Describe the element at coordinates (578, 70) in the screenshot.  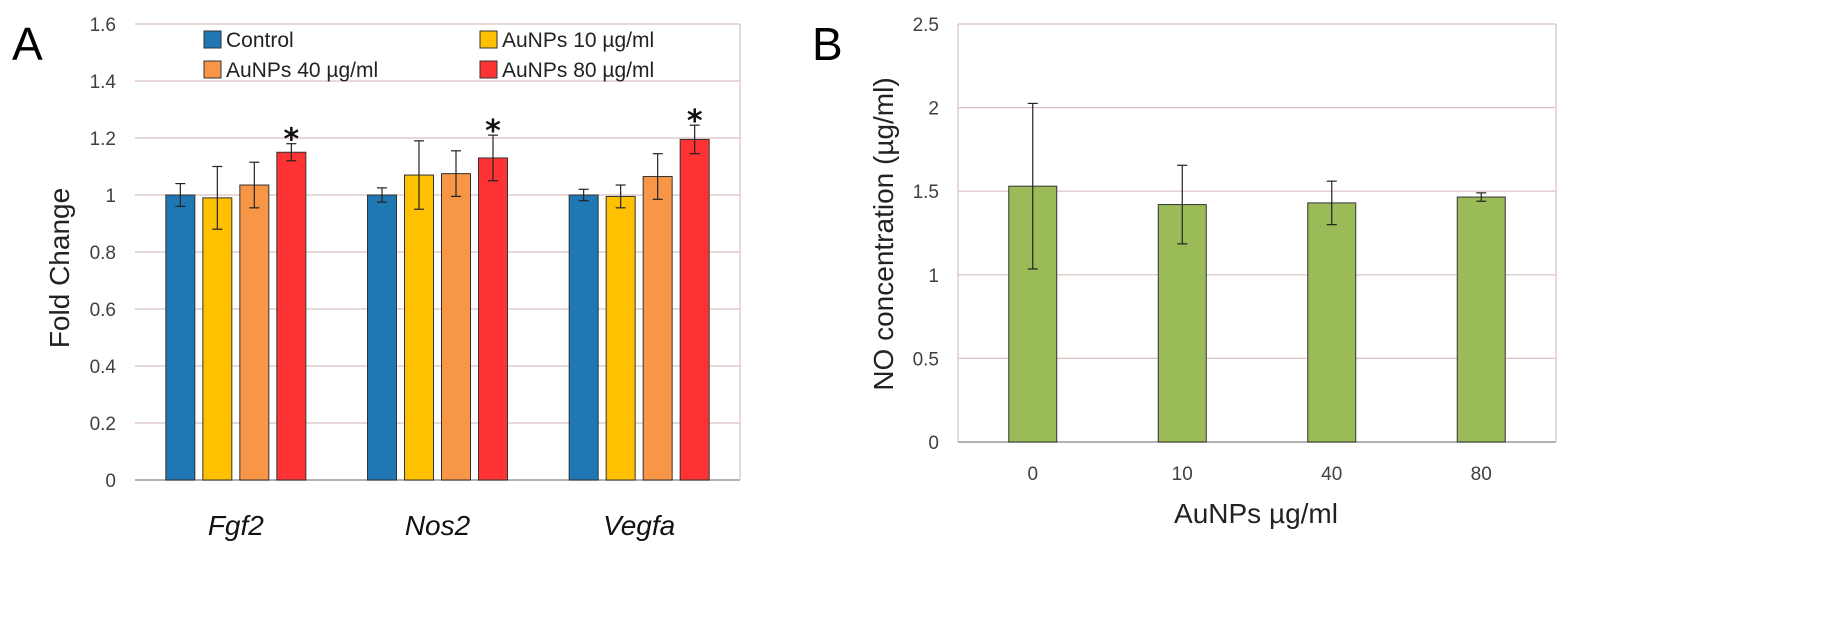
I see `legend-label: AuNPs 80 µg/ml` at that location.